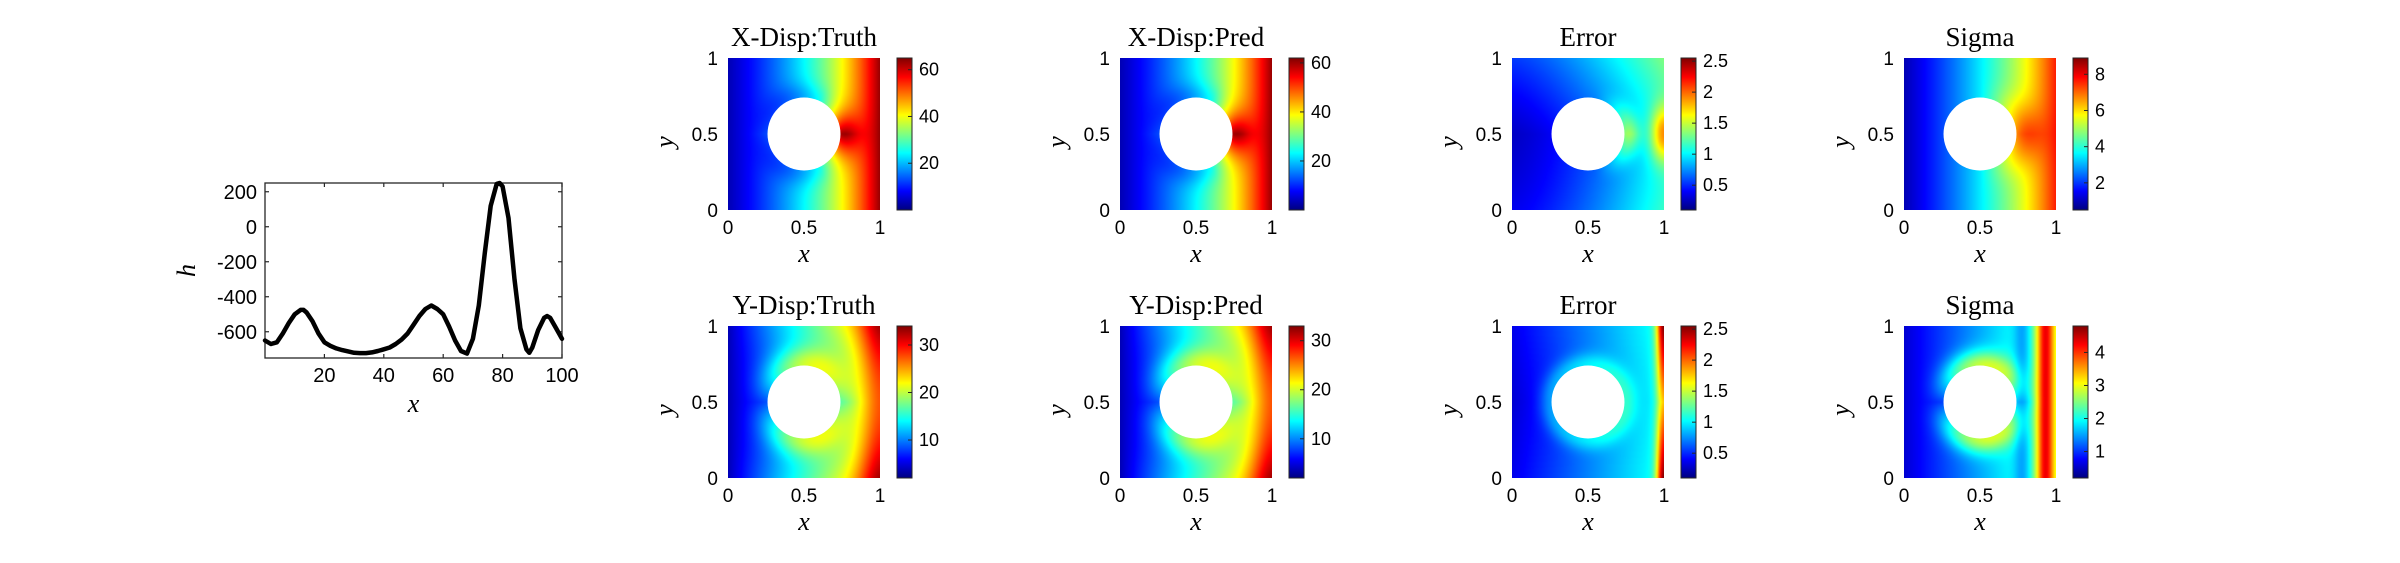 This screenshot has width=2400, height=563. Describe the element at coordinates (2100, 147) in the screenshot. I see `colorbar-tick-label: 4` at that location.